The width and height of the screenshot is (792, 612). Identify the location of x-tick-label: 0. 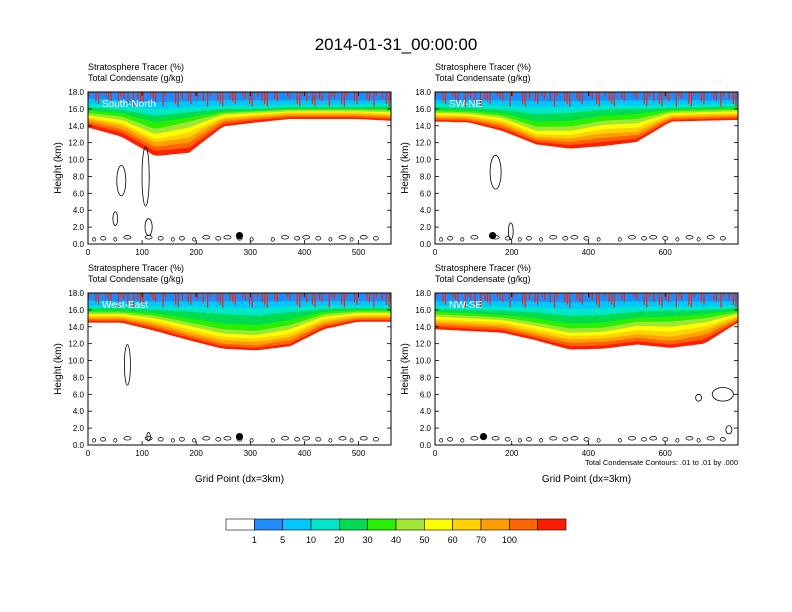
(435, 252).